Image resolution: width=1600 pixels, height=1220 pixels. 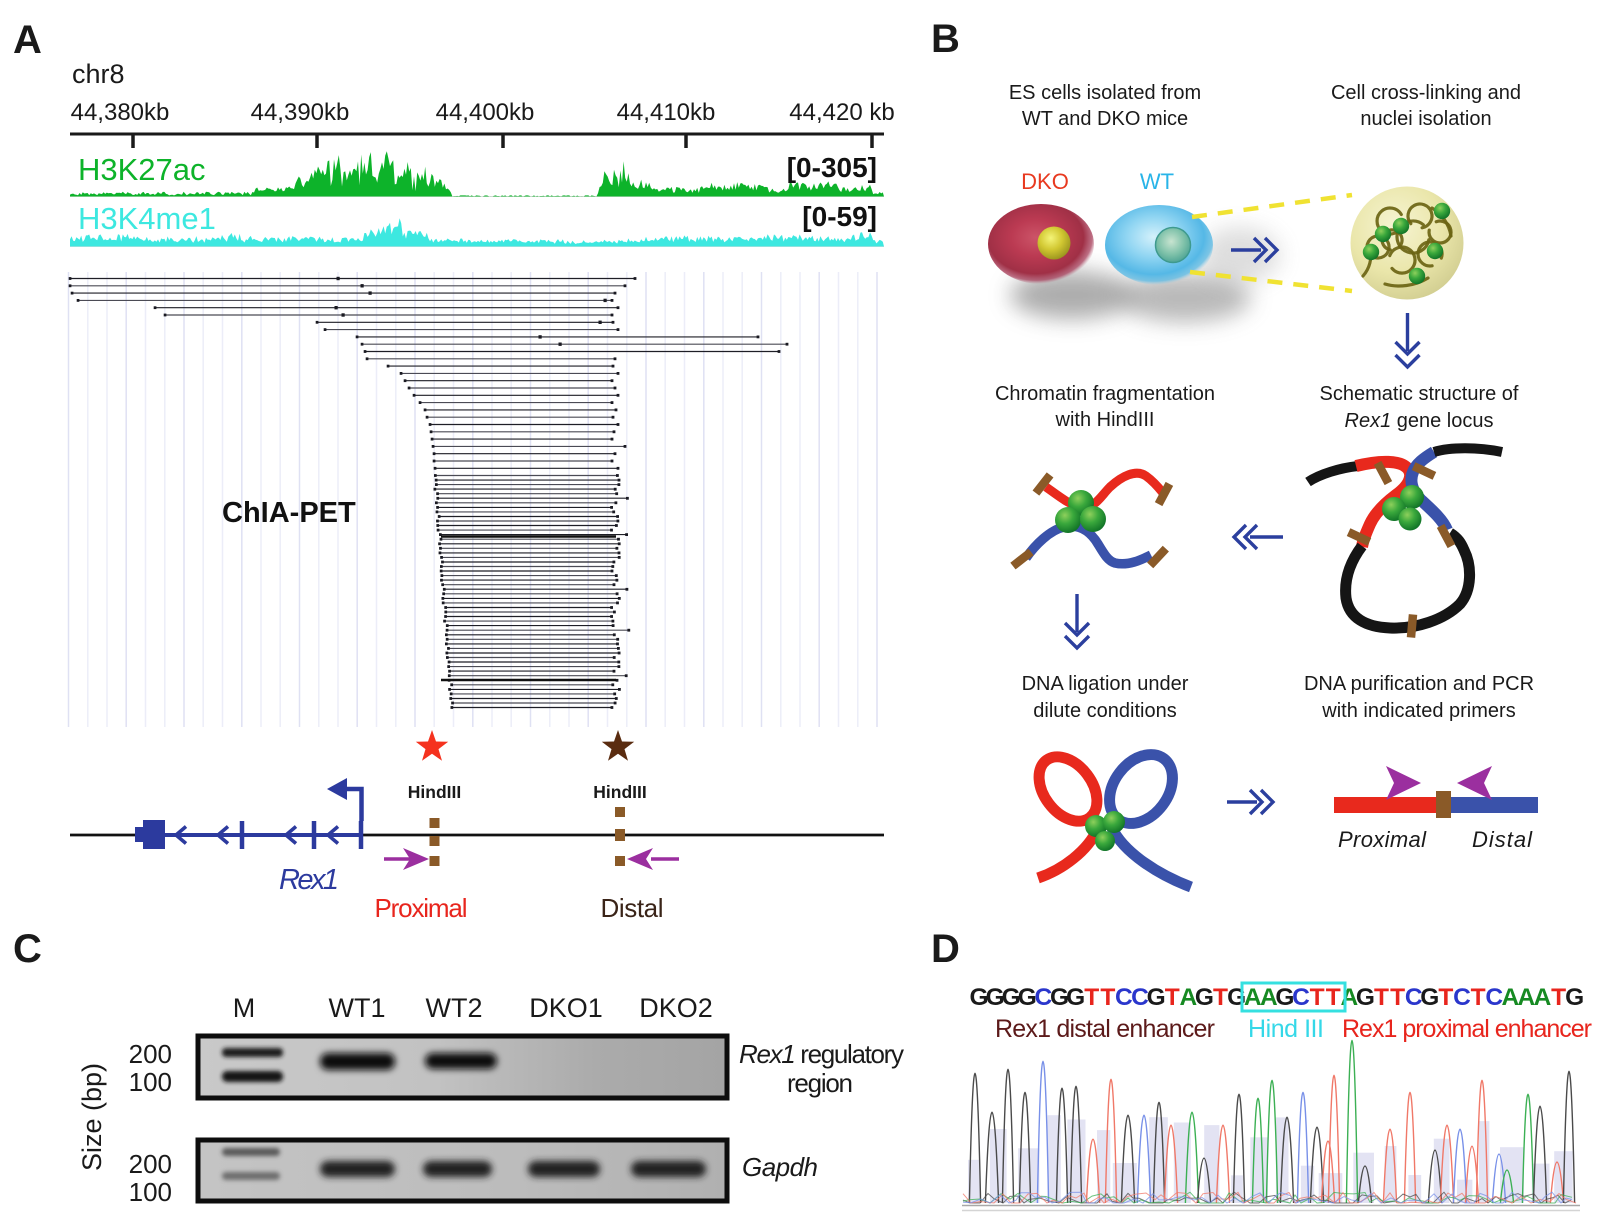 What do you see at coordinates (1045, 181) in the screenshot?
I see `svg-text: DKO` at bounding box center [1045, 181].